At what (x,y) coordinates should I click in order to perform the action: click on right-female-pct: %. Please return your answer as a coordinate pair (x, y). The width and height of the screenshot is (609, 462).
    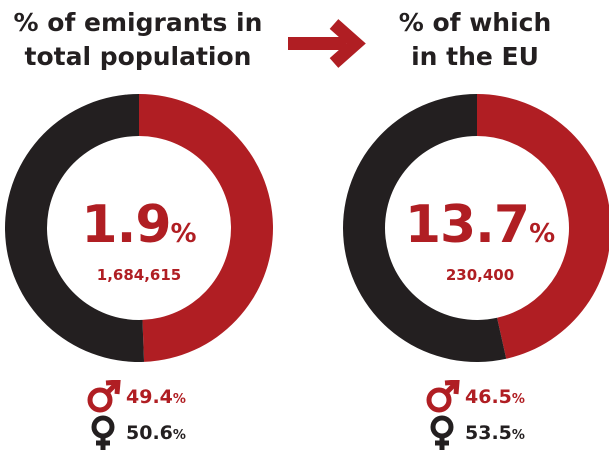
    Looking at the image, I should click on (518, 435).